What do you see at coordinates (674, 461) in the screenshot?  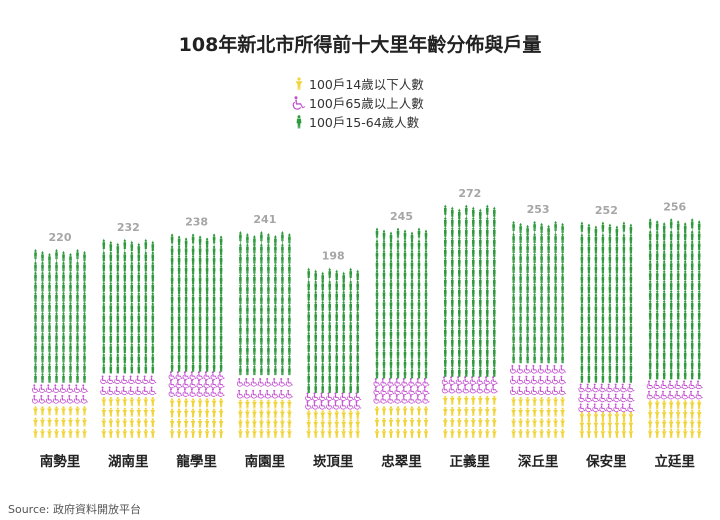 I see `category-label: 立廷里` at bounding box center [674, 461].